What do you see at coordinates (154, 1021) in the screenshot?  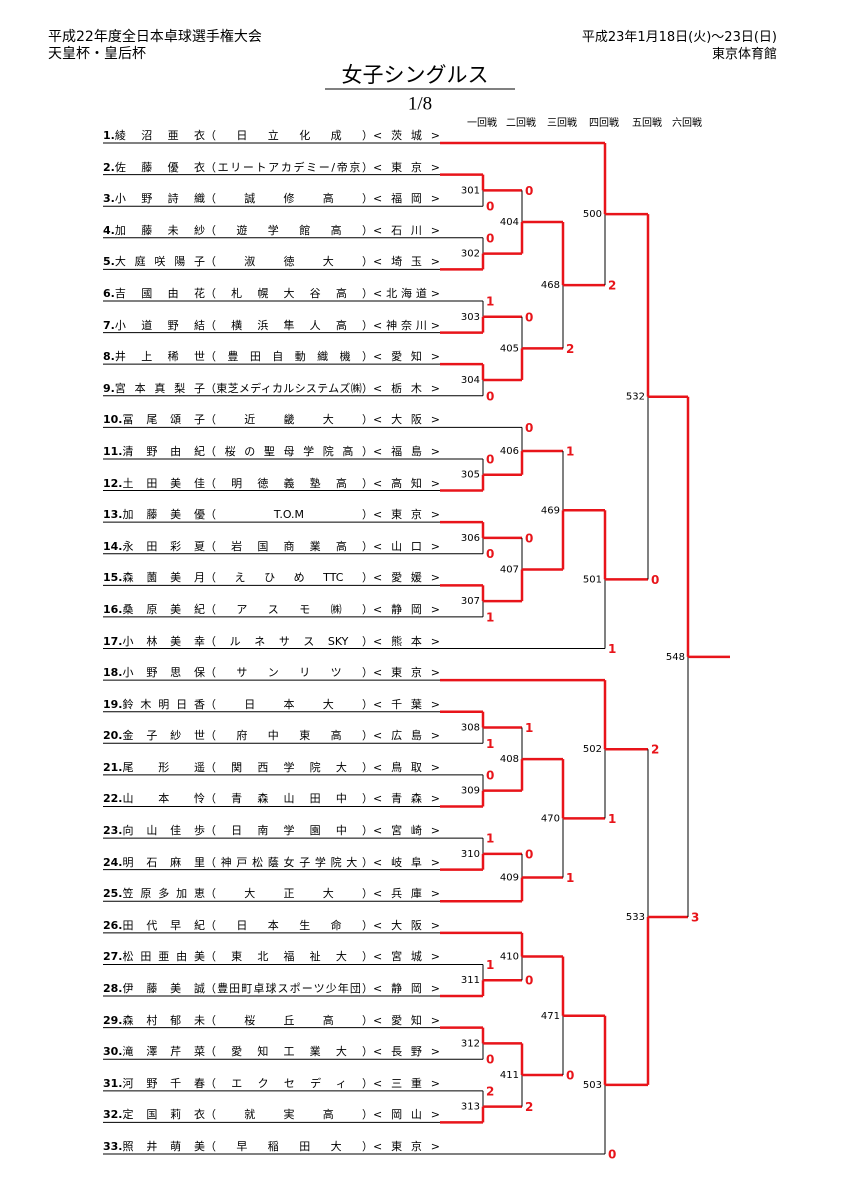 I see `player-name-cell: 29. 森村郁未` at bounding box center [154, 1021].